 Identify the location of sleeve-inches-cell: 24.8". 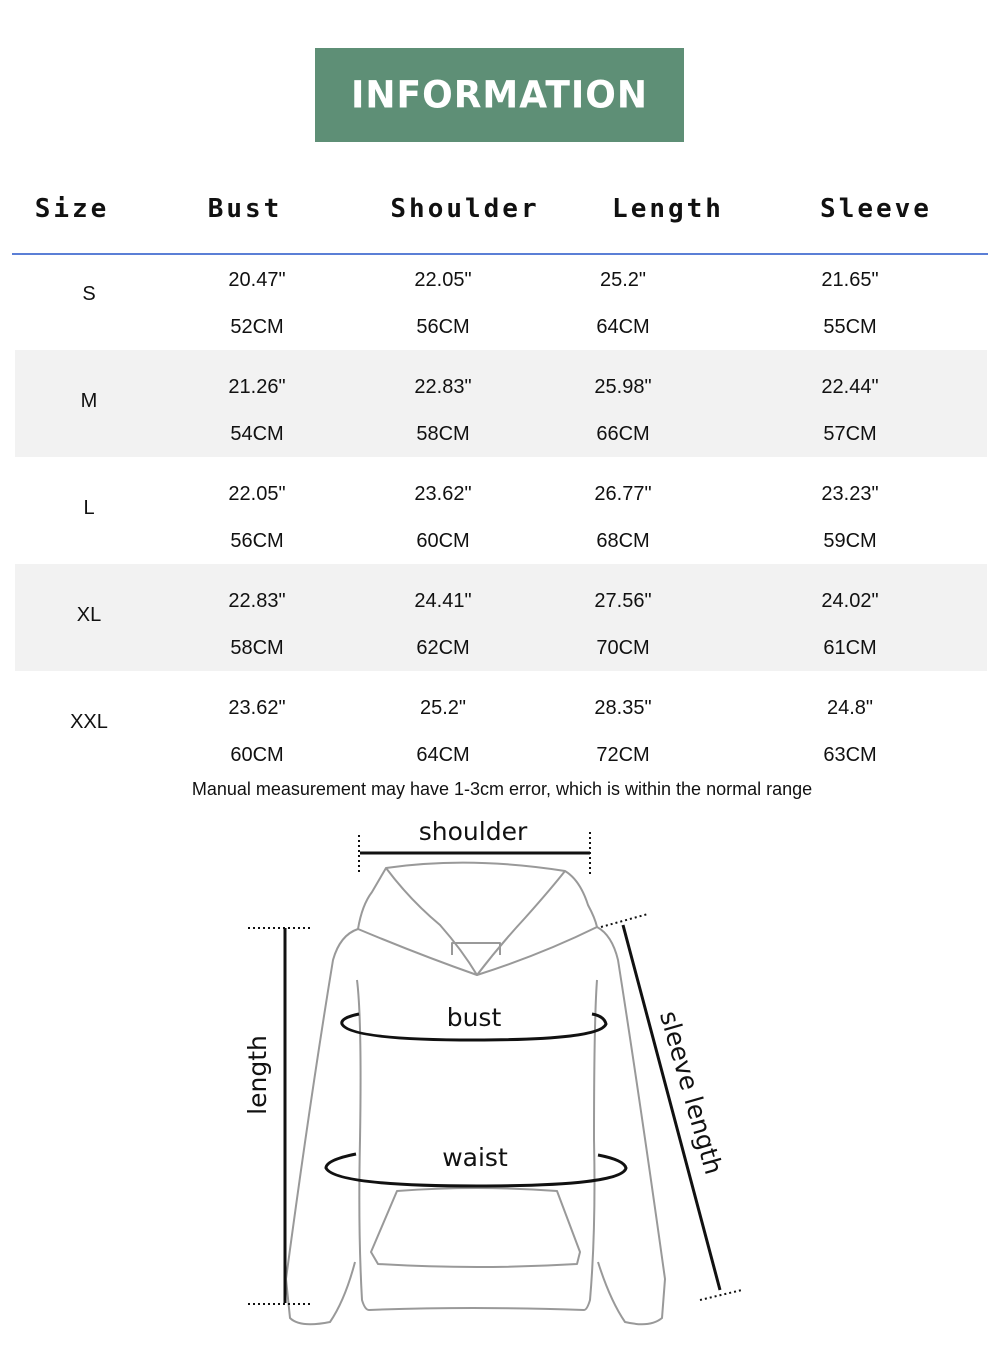
(850, 708).